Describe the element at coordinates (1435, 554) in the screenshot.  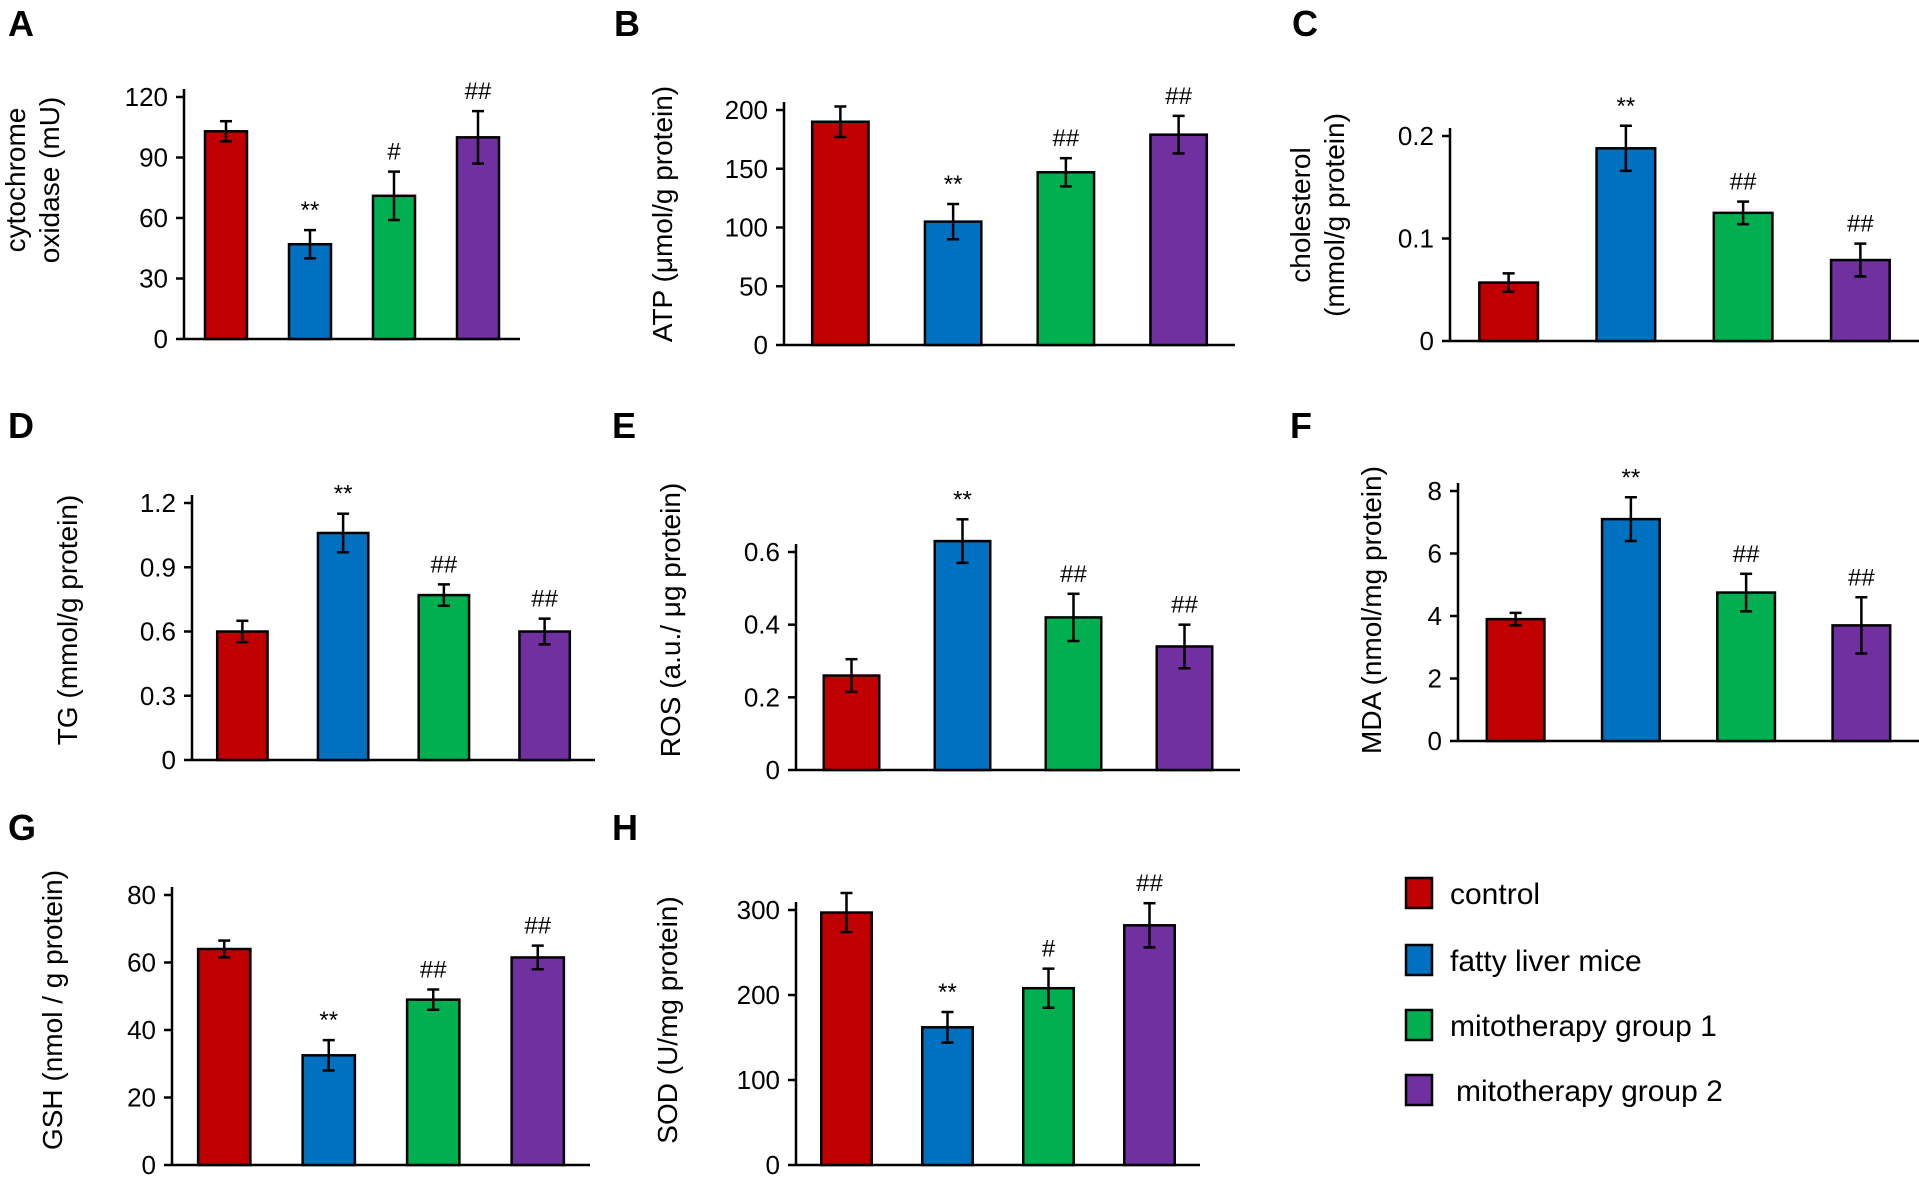
I see `y-tick-label: 6` at that location.